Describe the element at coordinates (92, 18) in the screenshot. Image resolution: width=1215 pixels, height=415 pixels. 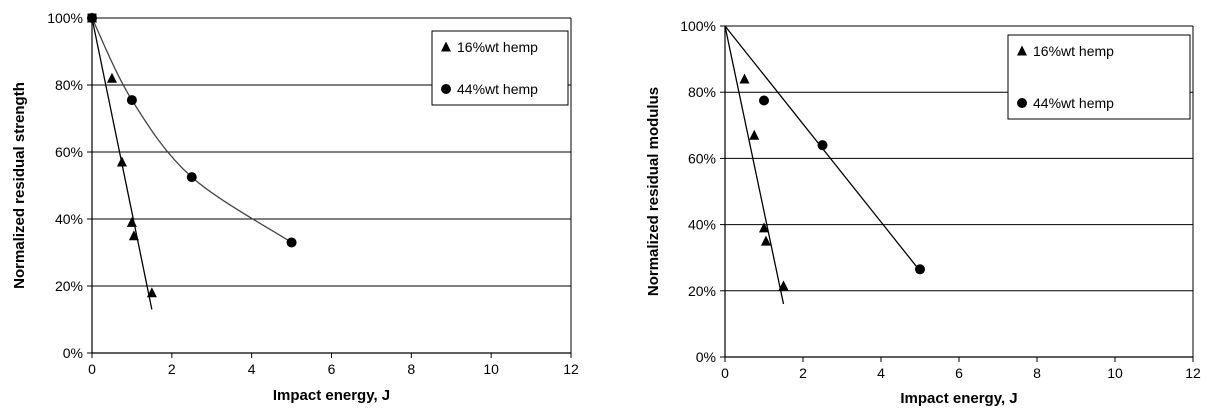
I see `c0-data-point-overlap` at that location.